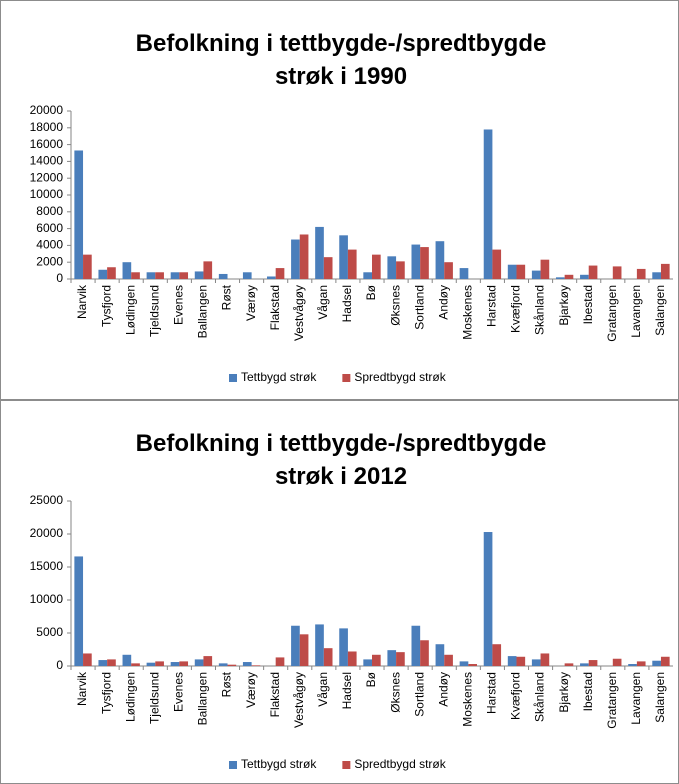 The height and width of the screenshot is (784, 679). What do you see at coordinates (47, 110) in the screenshot?
I see `y-tick-label: 20000` at bounding box center [47, 110].